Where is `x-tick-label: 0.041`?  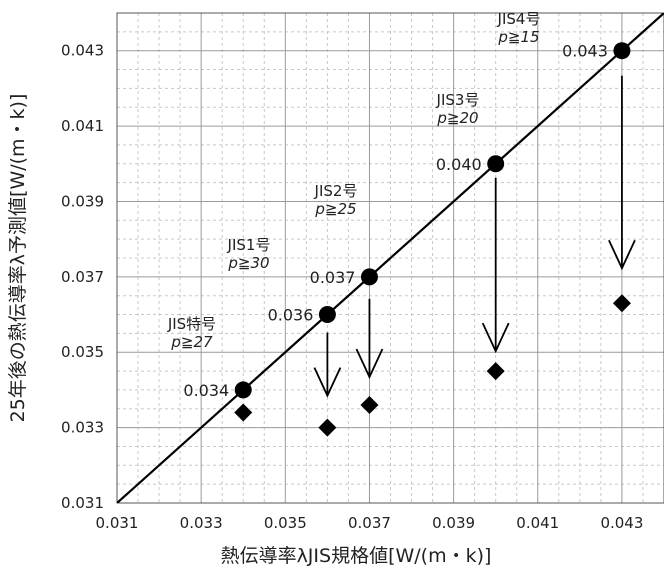
x-tick-label: 0.041 is located at coordinates (537, 523).